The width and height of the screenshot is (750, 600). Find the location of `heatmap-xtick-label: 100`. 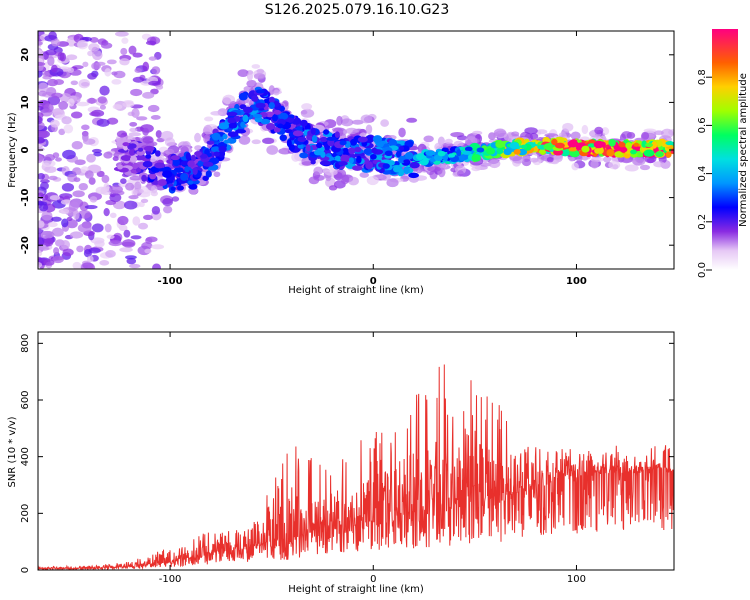

heatmap-xtick-label: 100 is located at coordinates (576, 281).